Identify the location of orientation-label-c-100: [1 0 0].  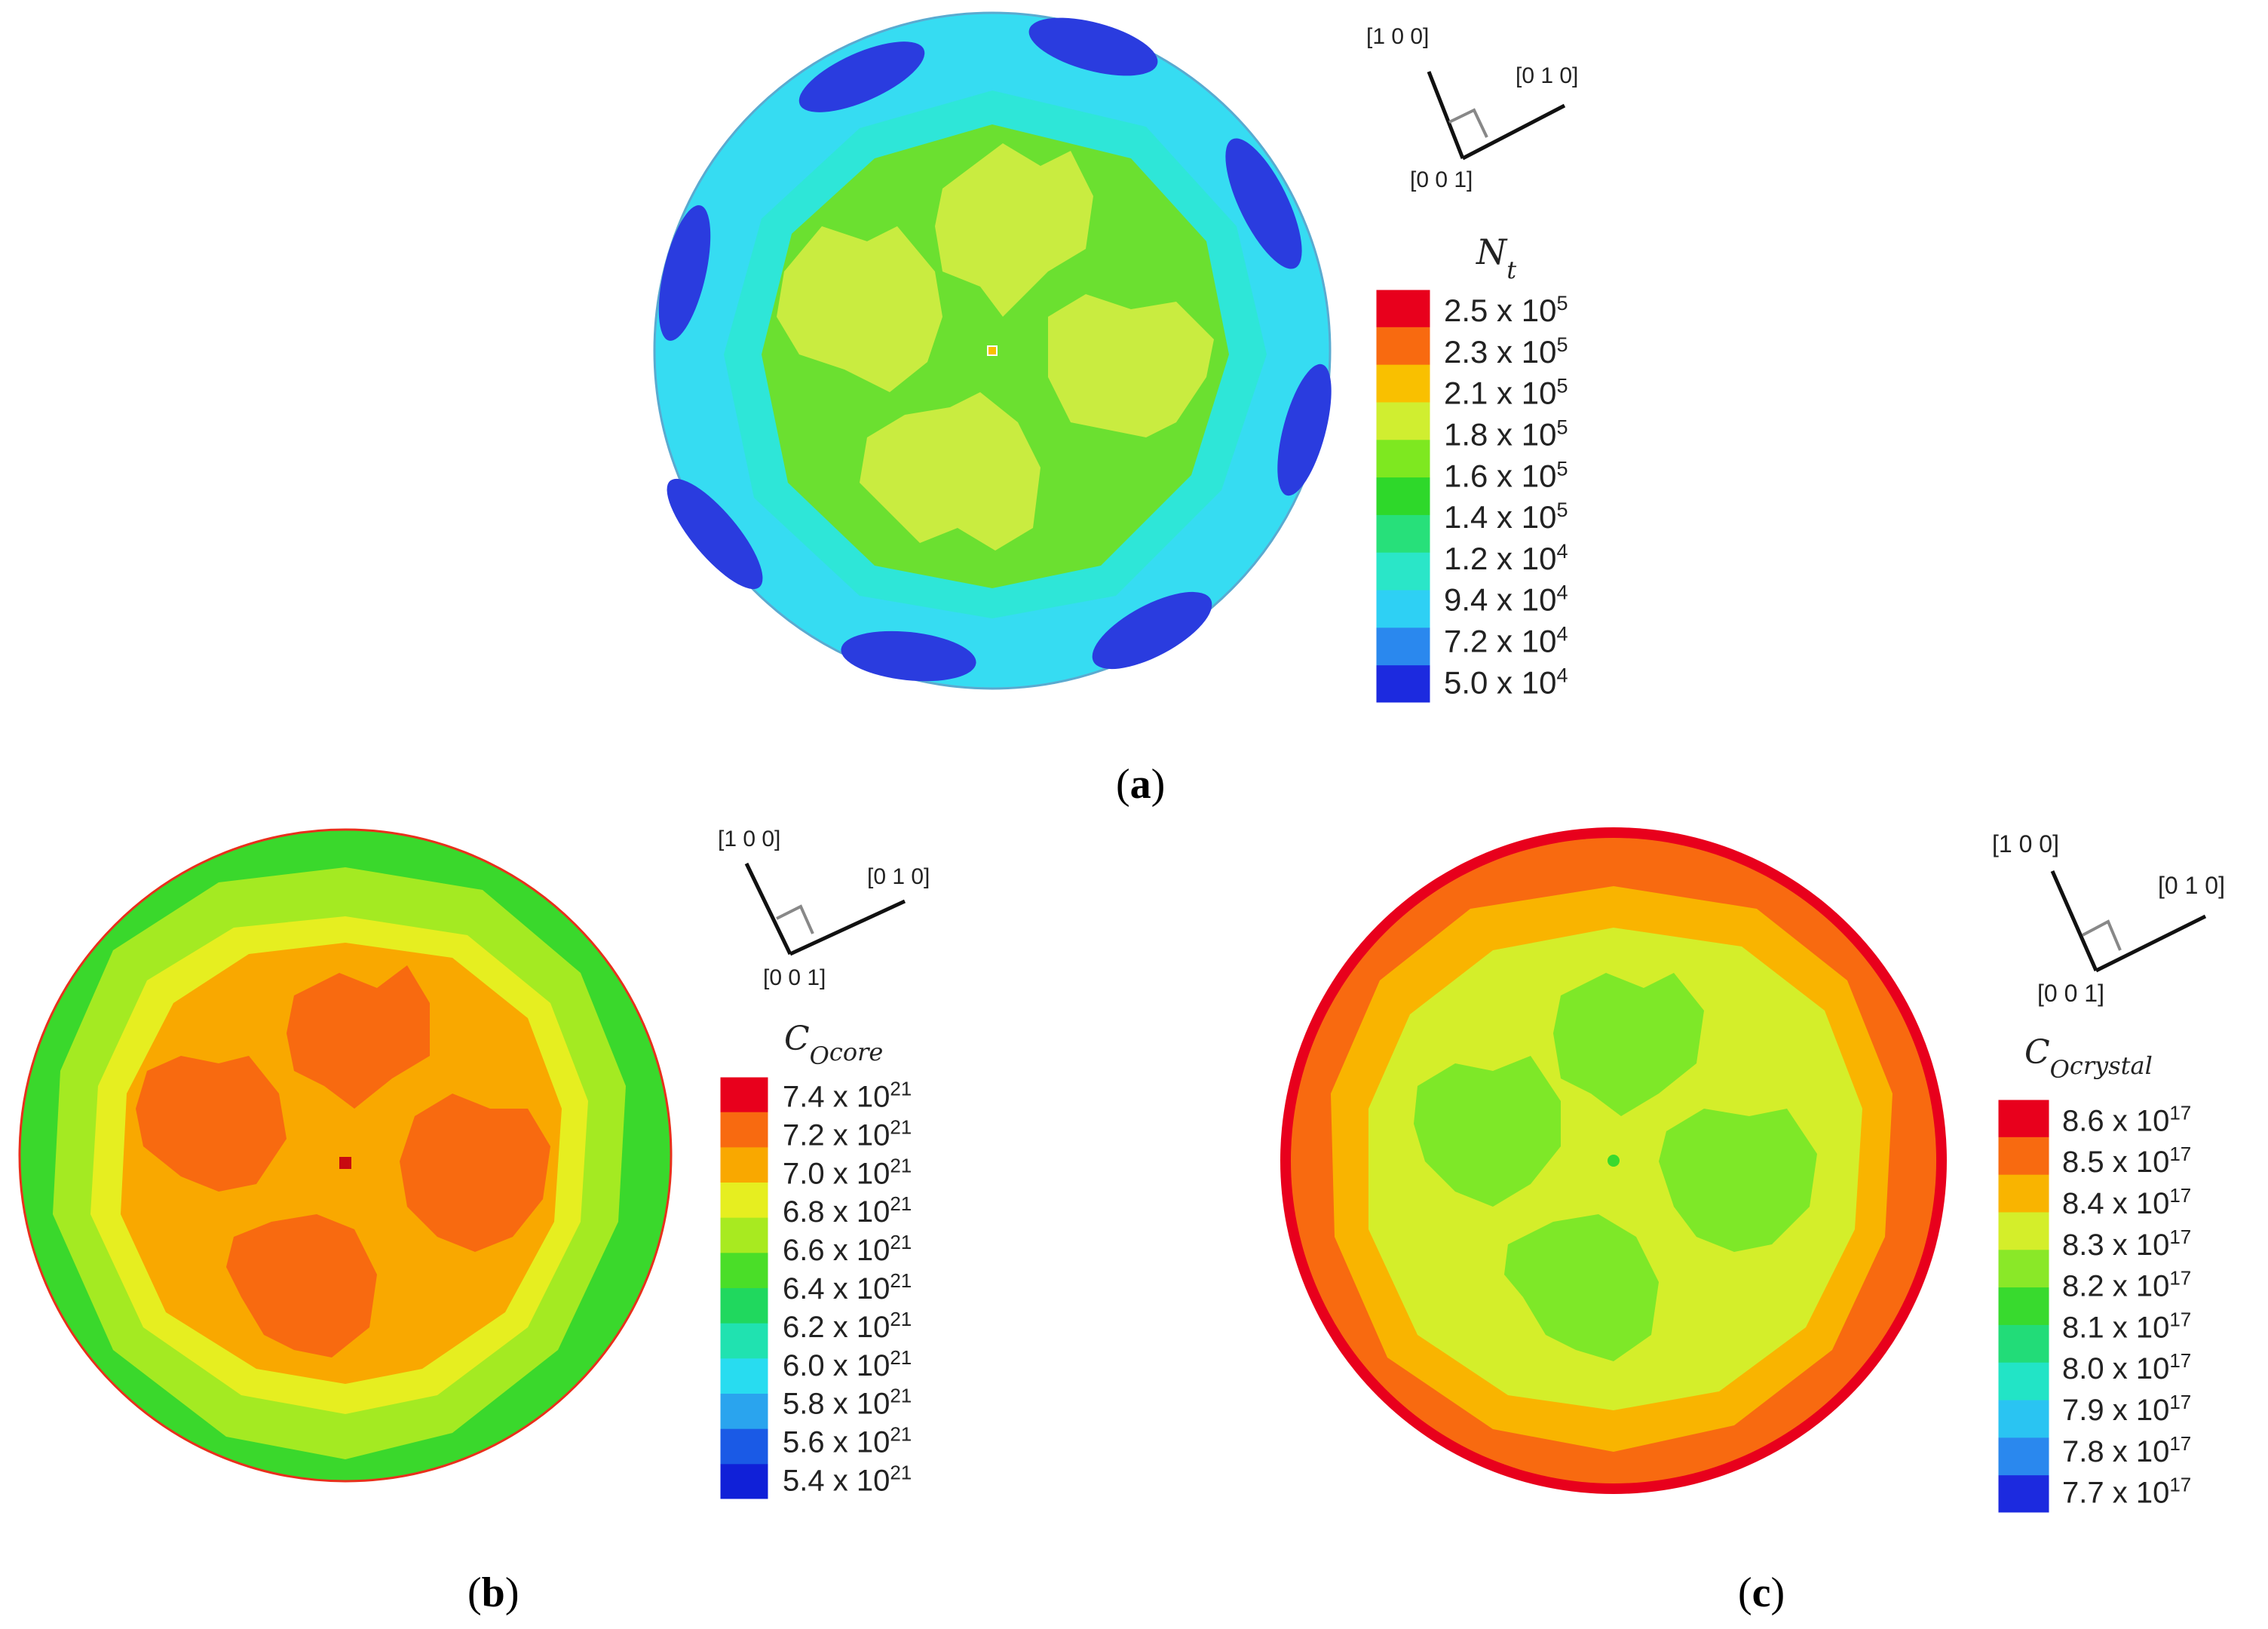
(2025, 843).